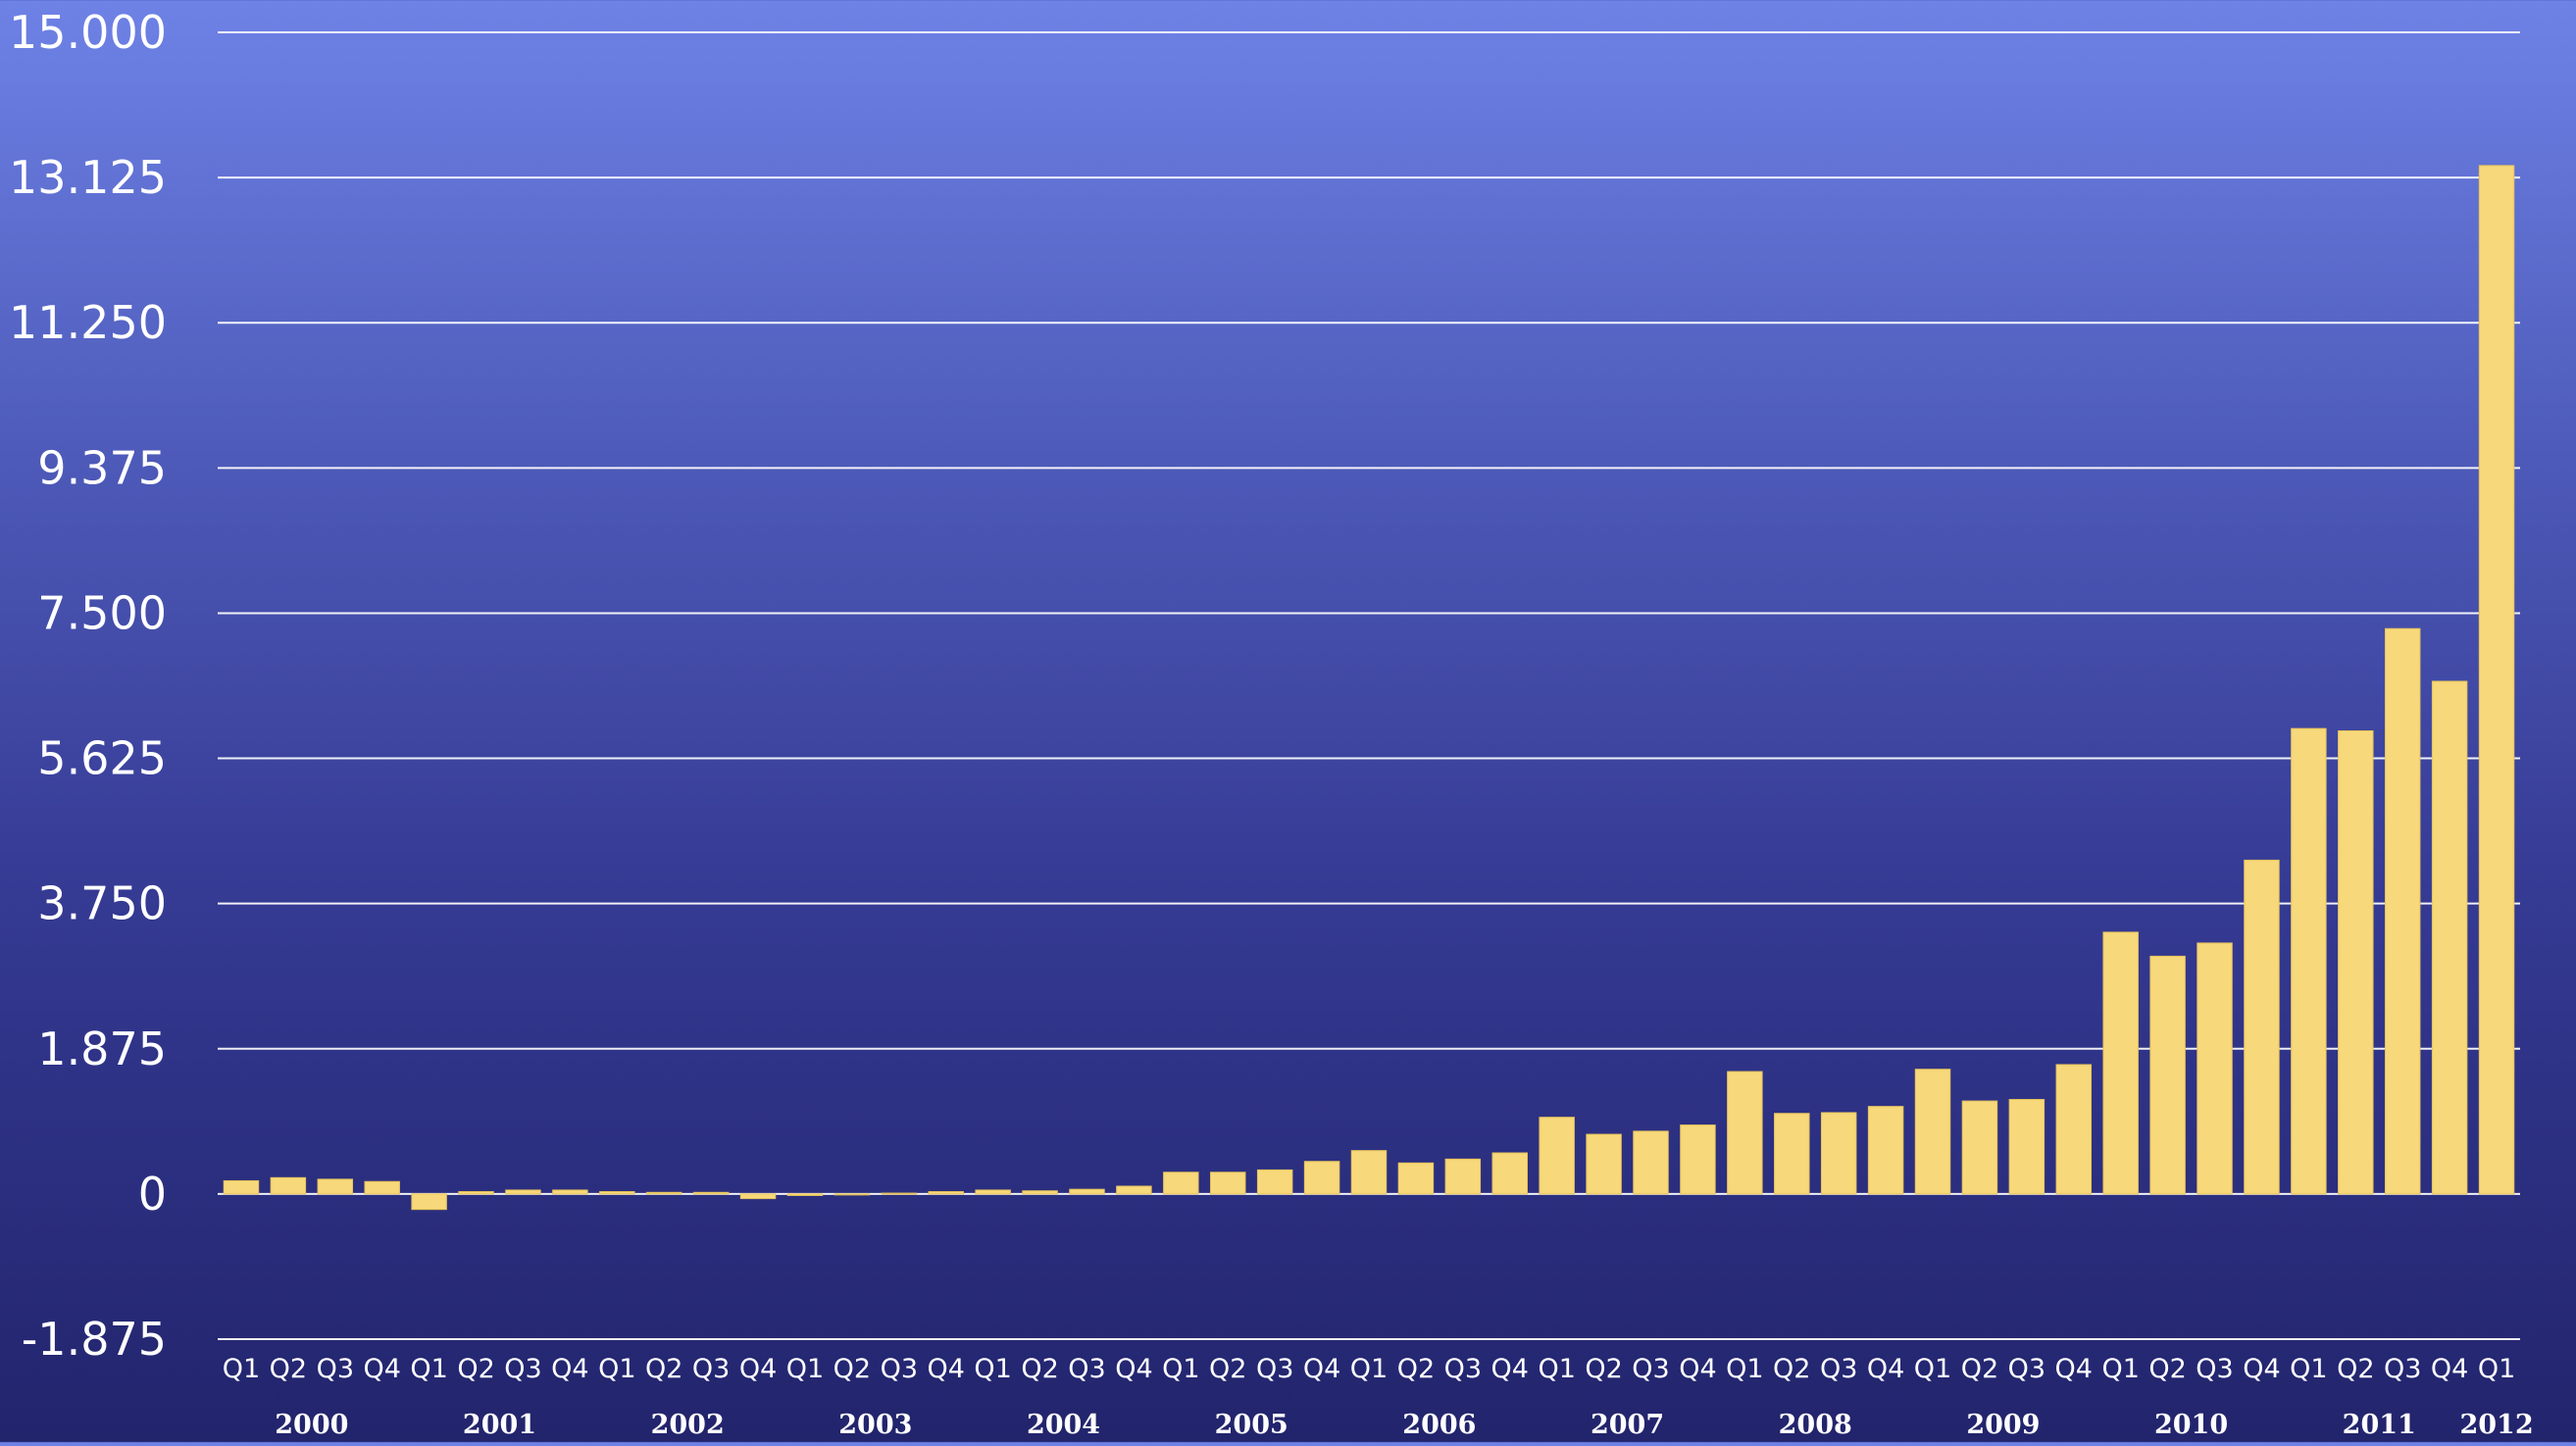 Image resolution: width=2576 pixels, height=1446 pixels. I want to click on year-label: 2004, so click(1063, 1425).